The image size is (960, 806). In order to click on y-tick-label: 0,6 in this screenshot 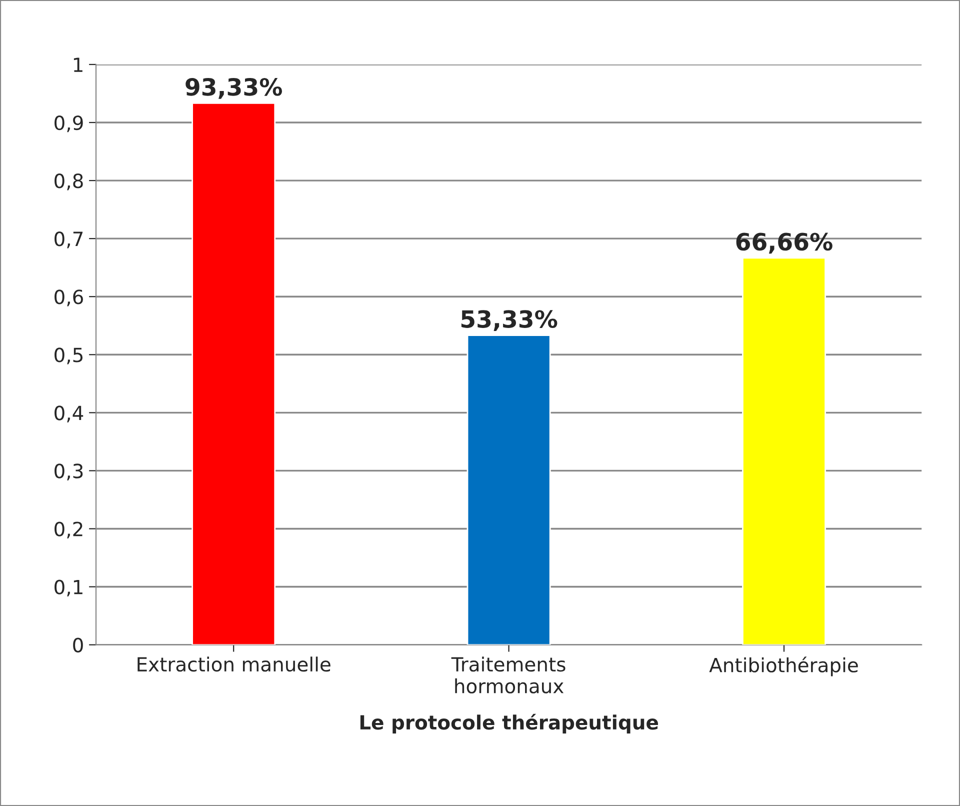, I will do `click(68, 298)`.